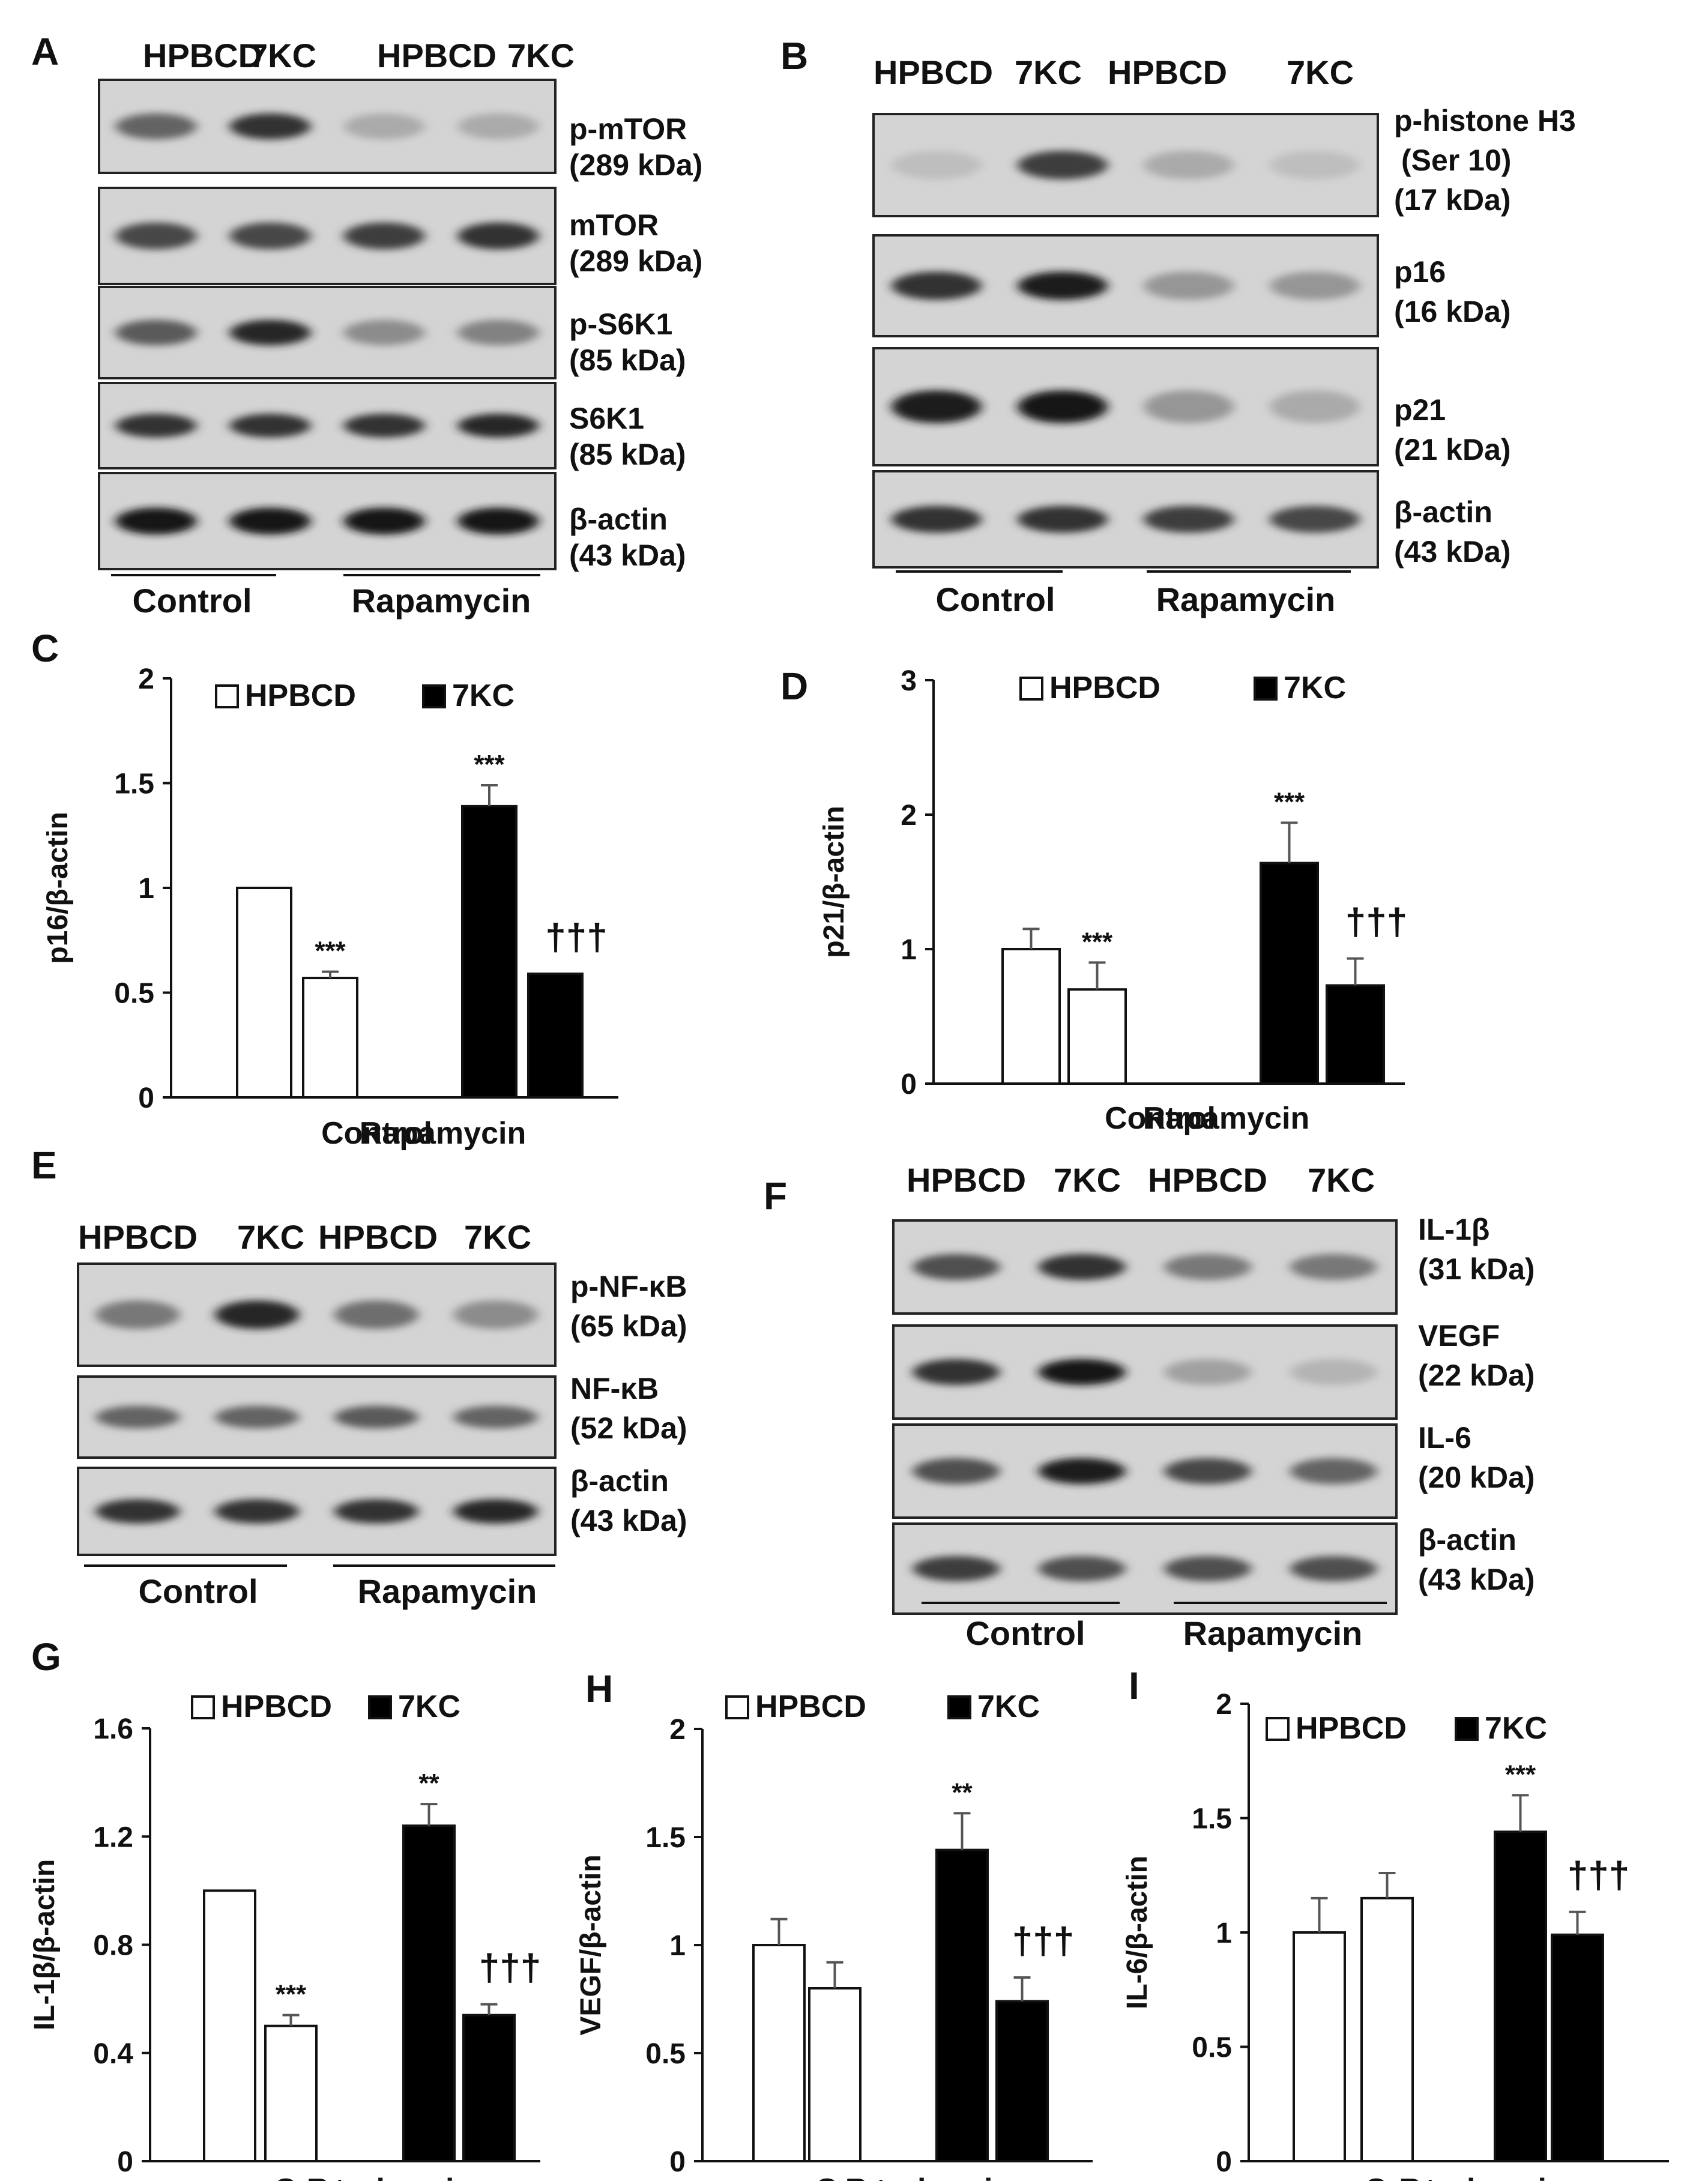 Image resolution: width=1708 pixels, height=2181 pixels. What do you see at coordinates (1452, 312) in the screenshot?
I see `blot-size-label: (16 kDa)` at bounding box center [1452, 312].